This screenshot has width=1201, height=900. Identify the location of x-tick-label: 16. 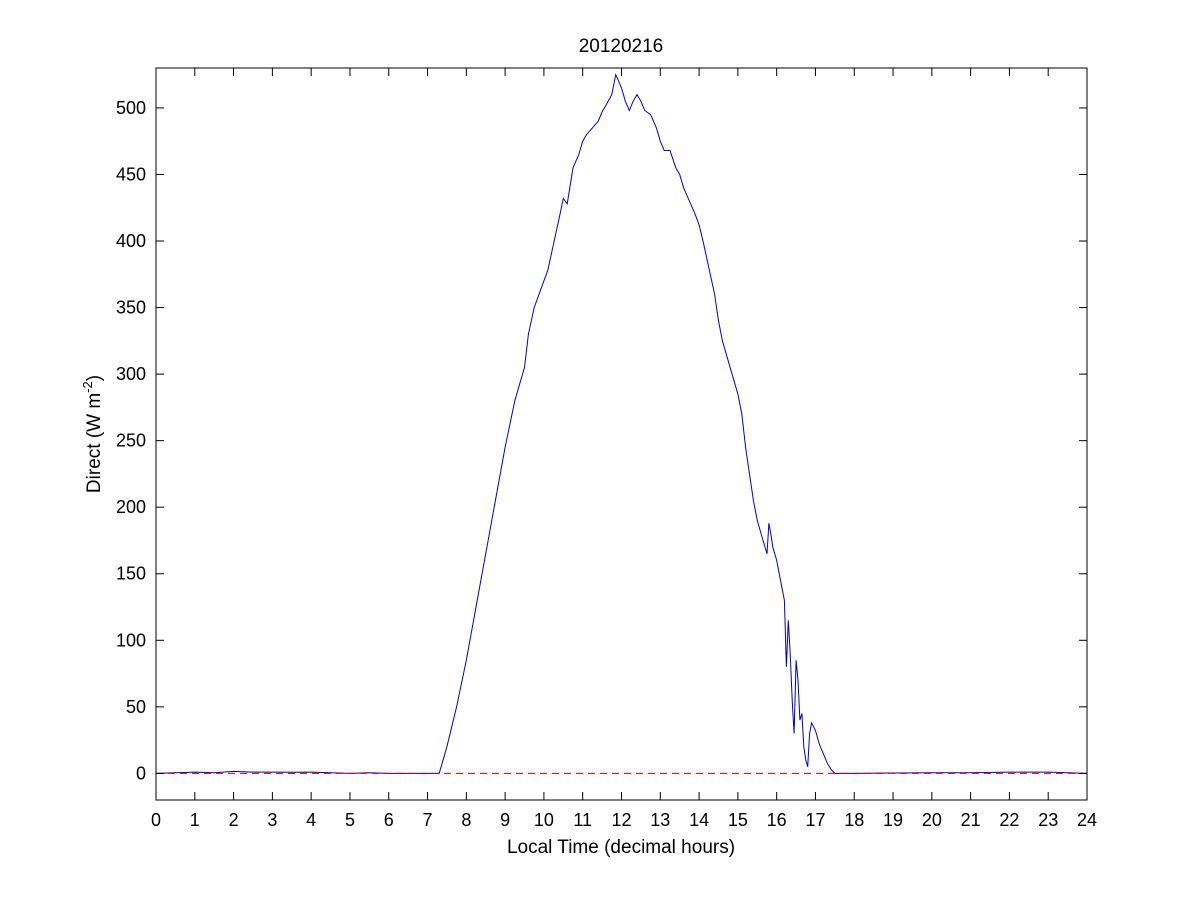
(777, 820).